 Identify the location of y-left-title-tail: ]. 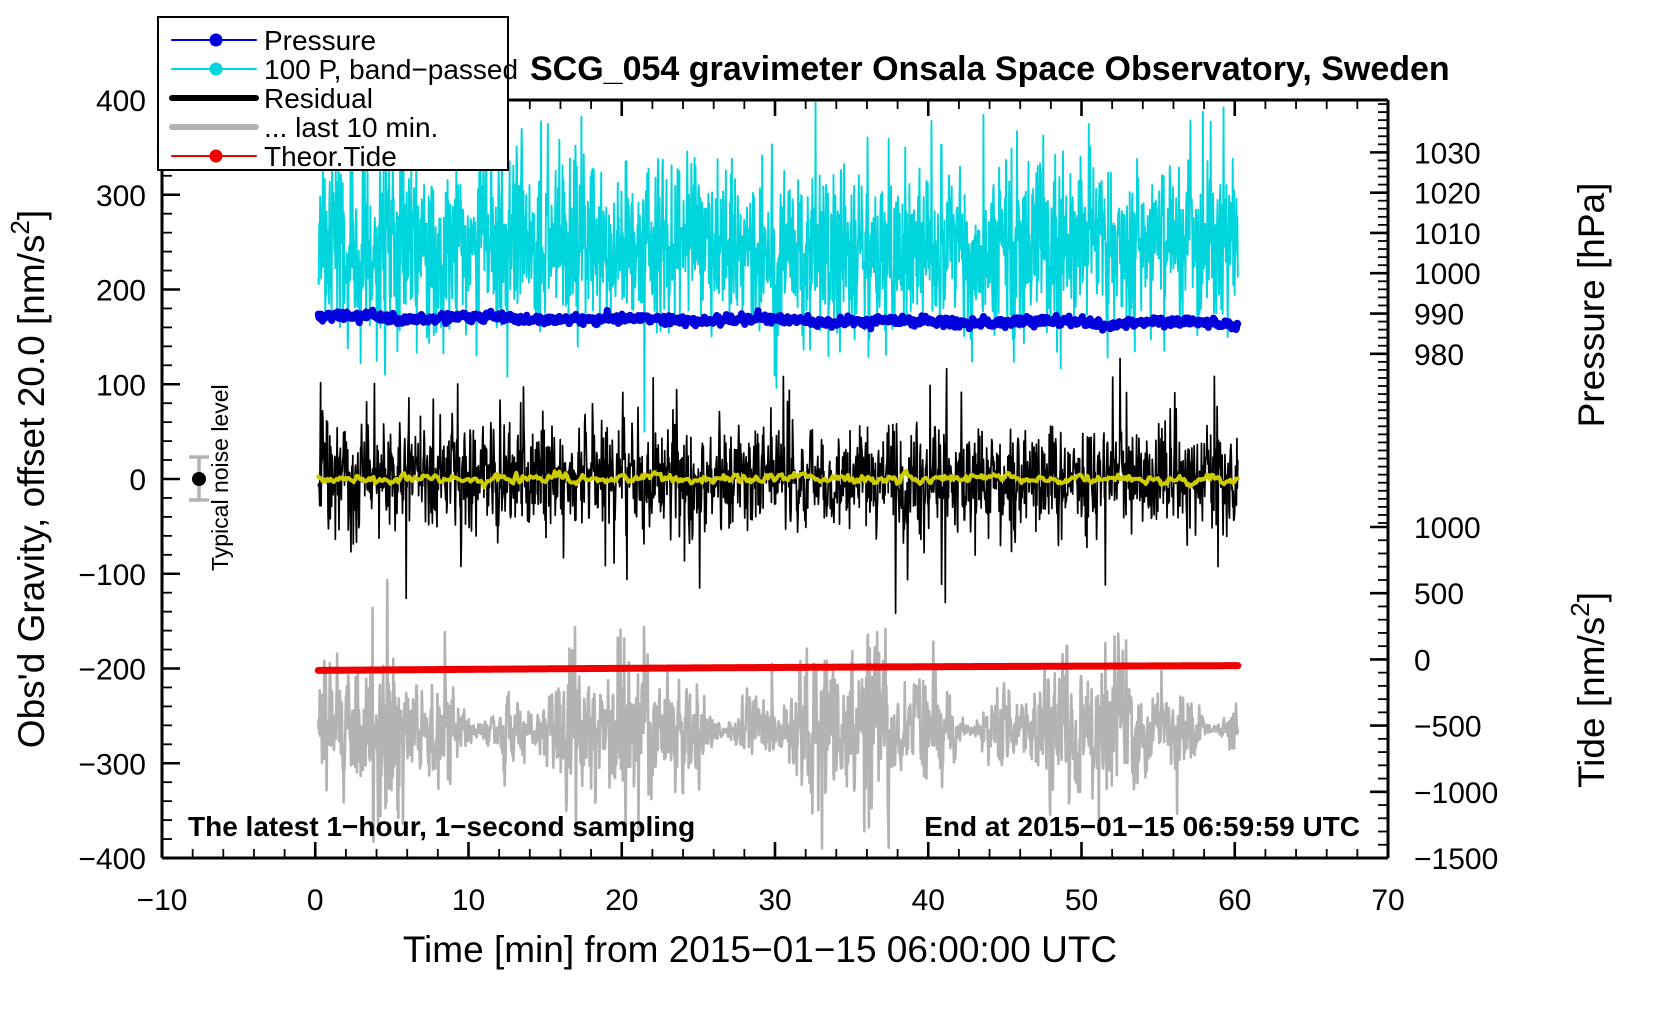
(31, 215).